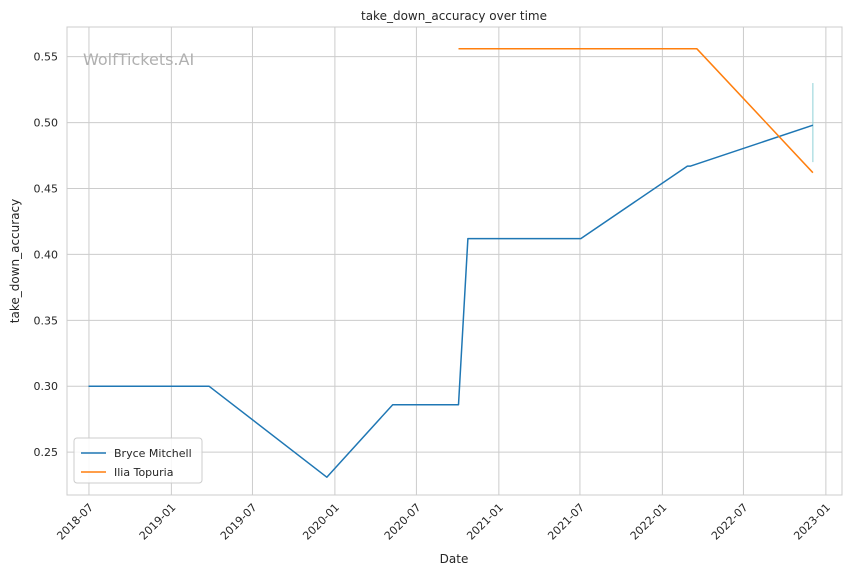  Describe the element at coordinates (158, 522) in the screenshot. I see `x-tick-label: 2019-01` at that location.